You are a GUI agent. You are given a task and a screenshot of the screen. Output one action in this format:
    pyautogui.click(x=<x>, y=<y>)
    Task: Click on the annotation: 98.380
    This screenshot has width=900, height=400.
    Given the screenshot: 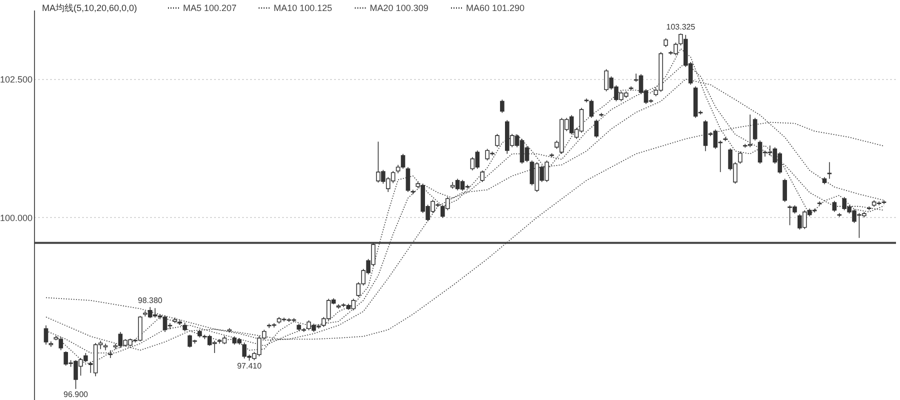 What is the action you would take?
    pyautogui.click(x=150, y=301)
    